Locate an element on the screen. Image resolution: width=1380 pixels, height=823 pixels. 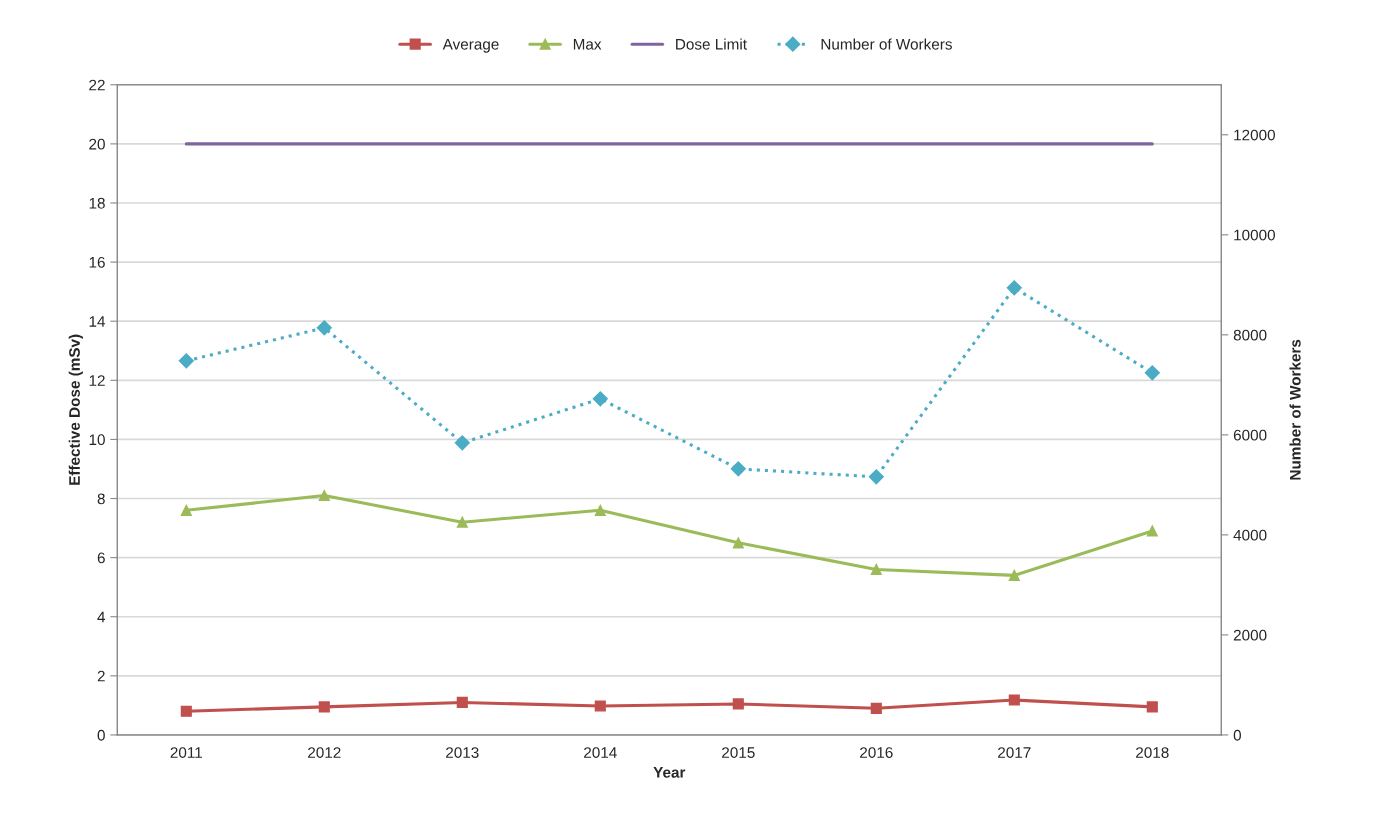
y-tick-label: 4 is located at coordinates (101, 617).